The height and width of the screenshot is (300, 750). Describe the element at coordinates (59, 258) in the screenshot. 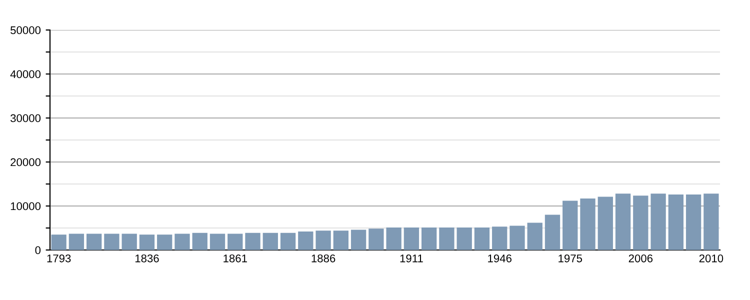

I see `x-tick-label: 1793` at that location.